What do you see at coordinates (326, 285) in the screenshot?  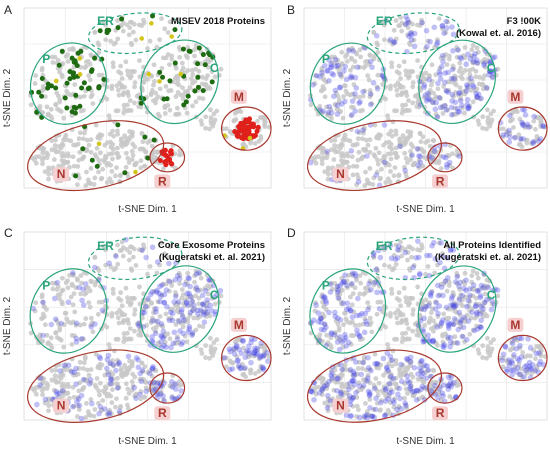 I see `region-p-label: P` at bounding box center [326, 285].